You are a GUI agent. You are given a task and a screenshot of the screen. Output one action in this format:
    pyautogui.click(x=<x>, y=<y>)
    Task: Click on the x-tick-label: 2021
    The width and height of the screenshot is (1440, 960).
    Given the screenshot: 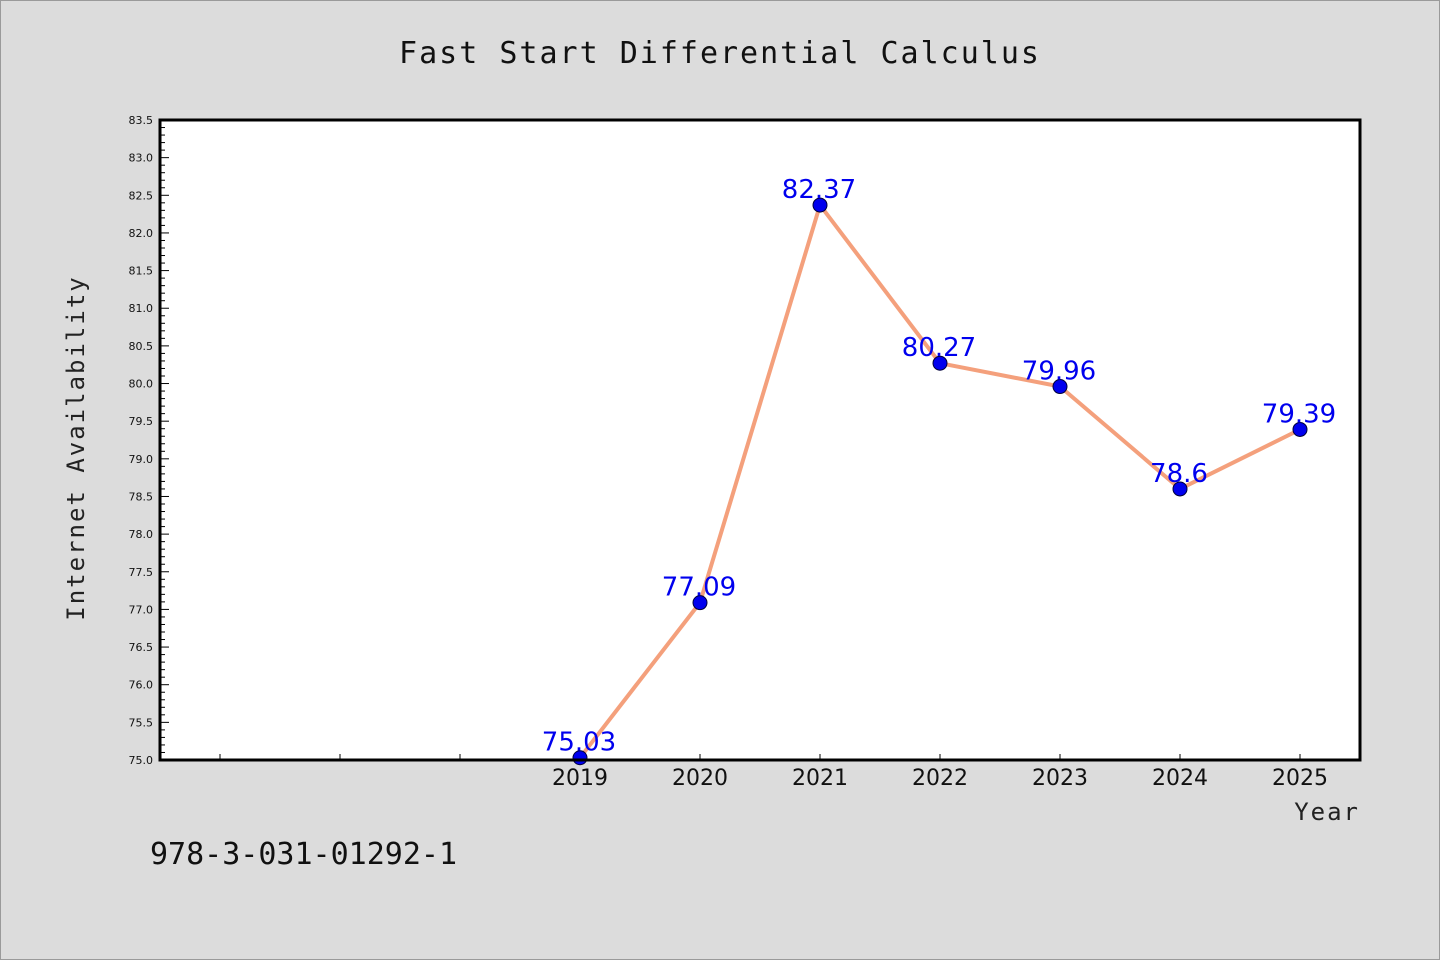 What is the action you would take?
    pyautogui.click(x=820, y=778)
    